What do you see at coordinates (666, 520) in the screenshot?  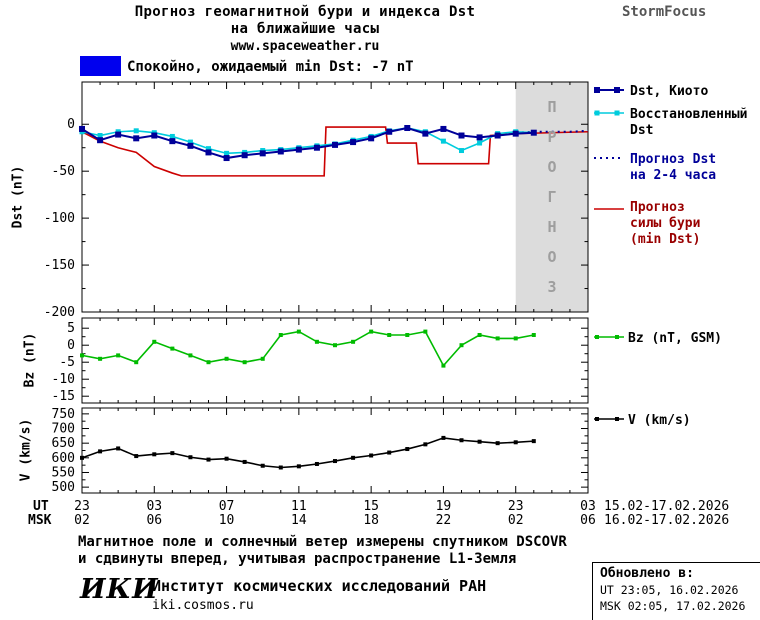 I see `svg-text: 16.02-17.02.2026` at bounding box center [666, 520].